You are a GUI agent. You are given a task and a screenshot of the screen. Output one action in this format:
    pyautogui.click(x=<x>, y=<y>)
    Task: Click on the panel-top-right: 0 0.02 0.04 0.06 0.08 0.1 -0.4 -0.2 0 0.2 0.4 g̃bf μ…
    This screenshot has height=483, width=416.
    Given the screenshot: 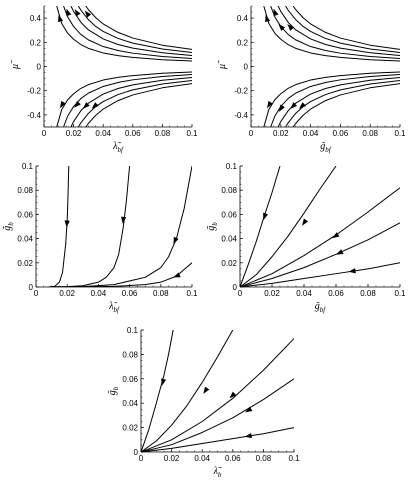 What is the action you would take?
    pyautogui.click(x=311, y=79)
    